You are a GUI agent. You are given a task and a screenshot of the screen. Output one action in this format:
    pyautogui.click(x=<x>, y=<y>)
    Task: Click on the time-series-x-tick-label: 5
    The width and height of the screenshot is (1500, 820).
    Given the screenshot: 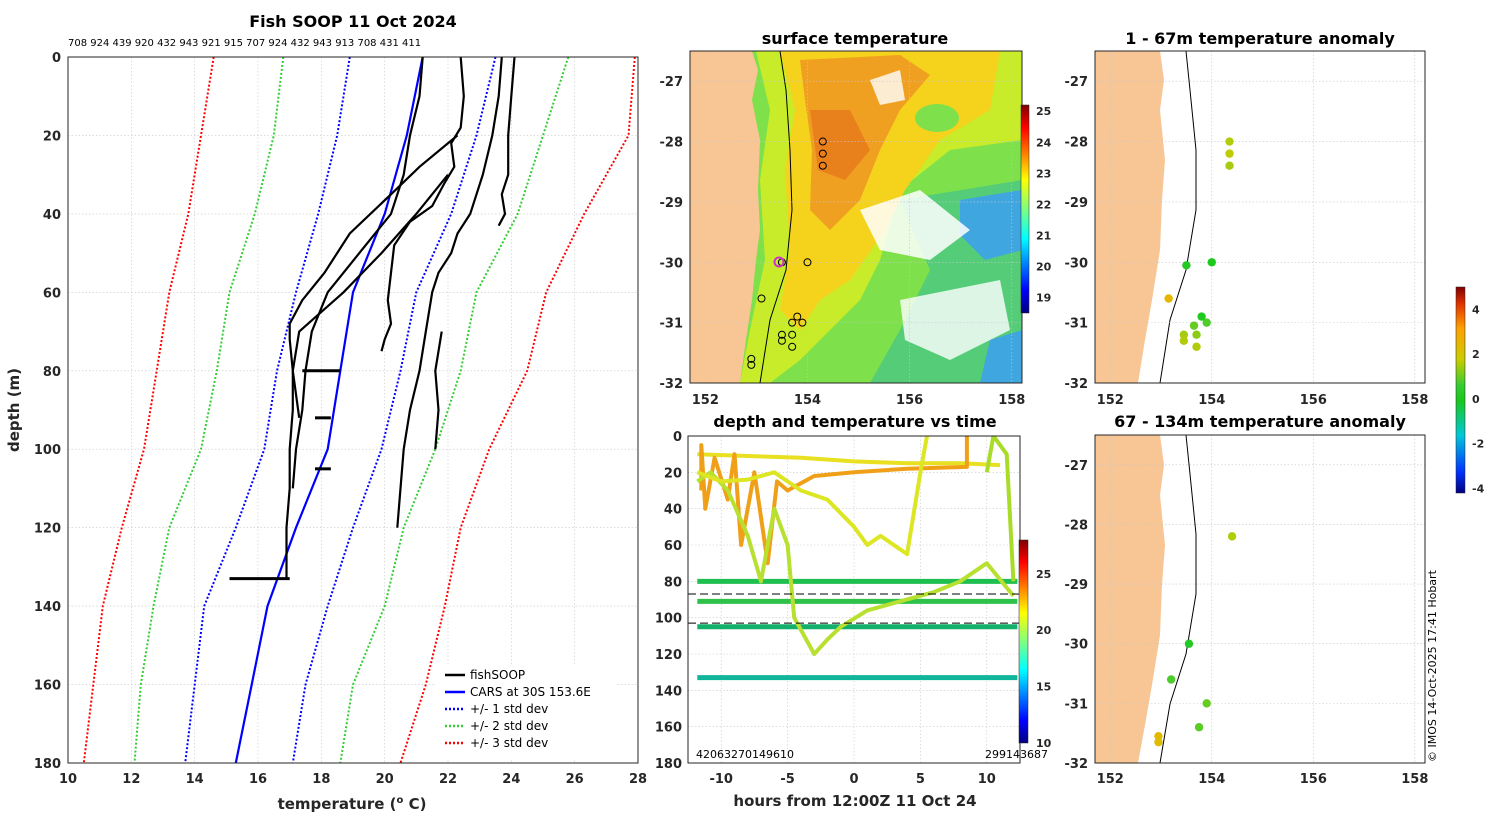 What is the action you would take?
    pyautogui.click(x=920, y=779)
    